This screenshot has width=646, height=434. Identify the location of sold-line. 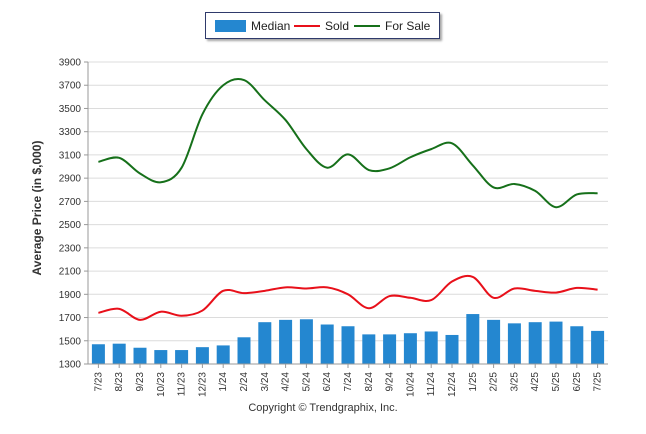
(348, 297).